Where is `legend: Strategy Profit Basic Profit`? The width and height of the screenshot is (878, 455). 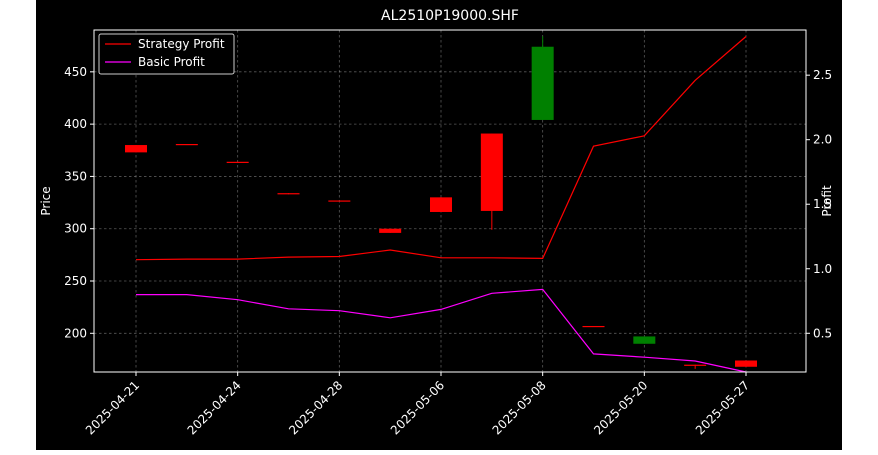 legend: Strategy Profit Basic Profit is located at coordinates (166, 54).